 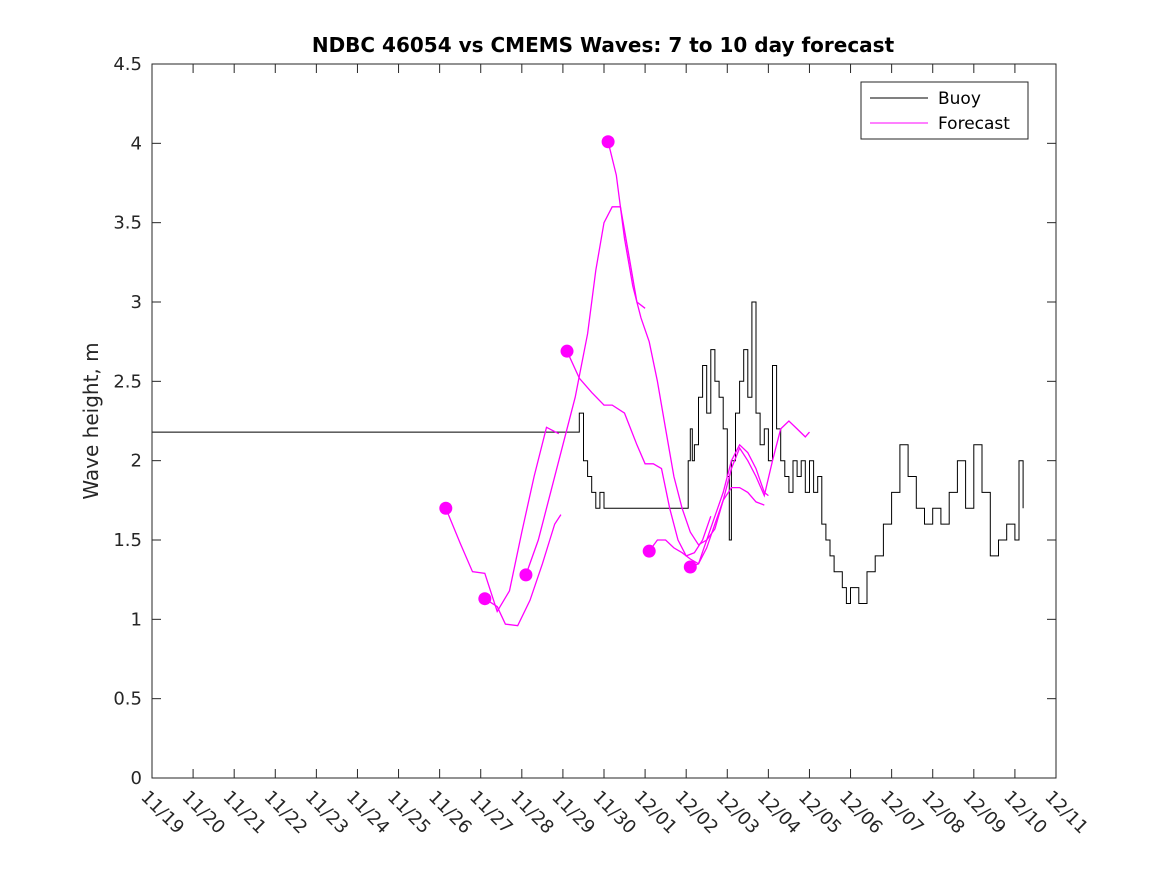 I want to click on y-axis-label: Wave height, m, so click(x=91, y=420).